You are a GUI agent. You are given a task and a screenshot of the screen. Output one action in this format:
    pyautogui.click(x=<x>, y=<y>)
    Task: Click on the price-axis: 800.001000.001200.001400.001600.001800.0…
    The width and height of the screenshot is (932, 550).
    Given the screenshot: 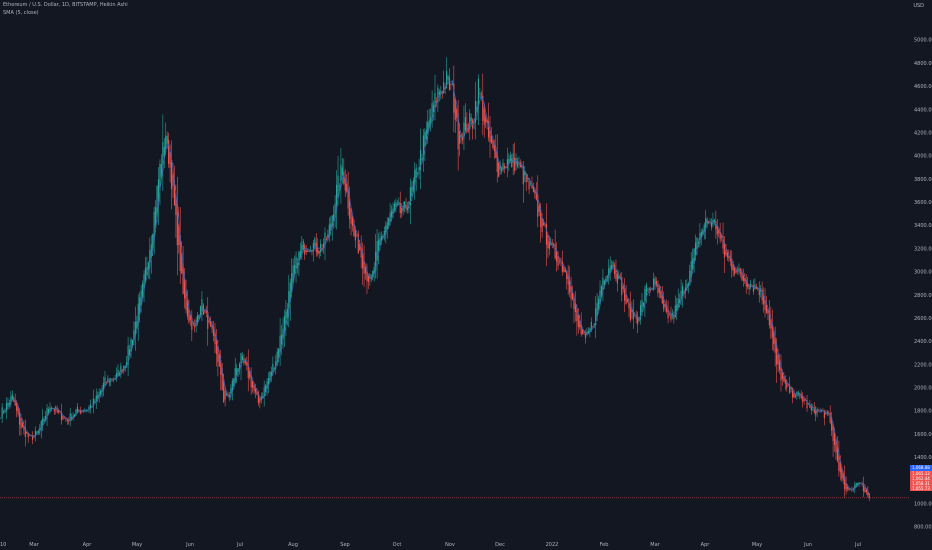 What is the action you would take?
    pyautogui.click(x=923, y=284)
    